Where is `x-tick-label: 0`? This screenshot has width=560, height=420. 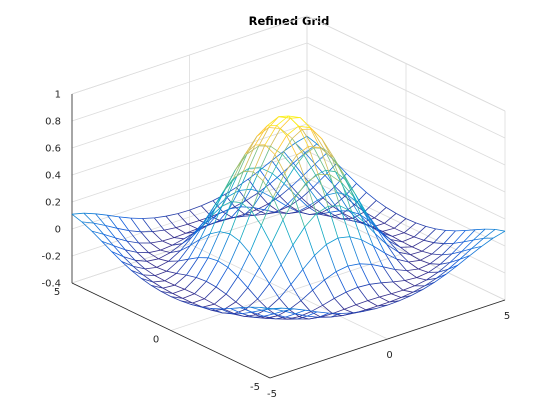
x-tick-label: 0 is located at coordinates (389, 355).